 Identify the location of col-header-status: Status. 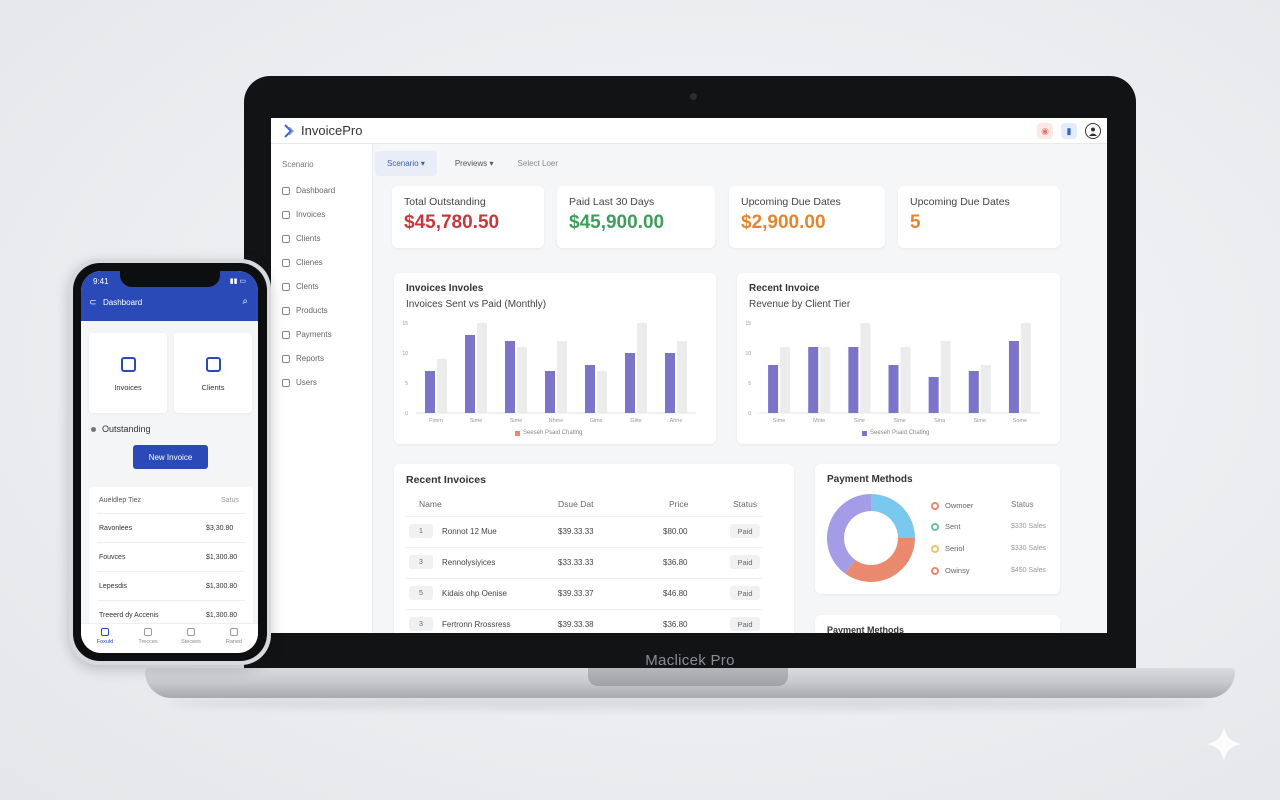
(745, 504).